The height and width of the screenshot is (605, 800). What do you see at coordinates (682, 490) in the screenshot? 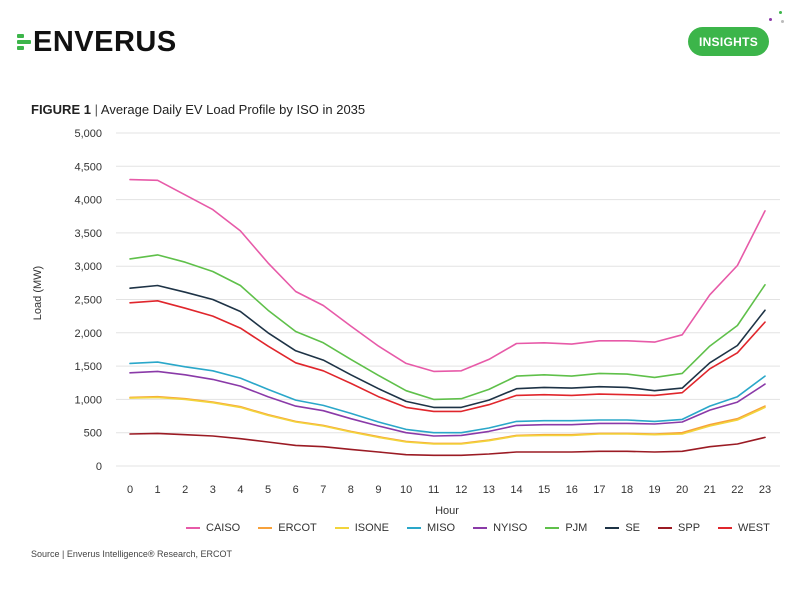
I see `x-tick-label: 20` at bounding box center [682, 490].